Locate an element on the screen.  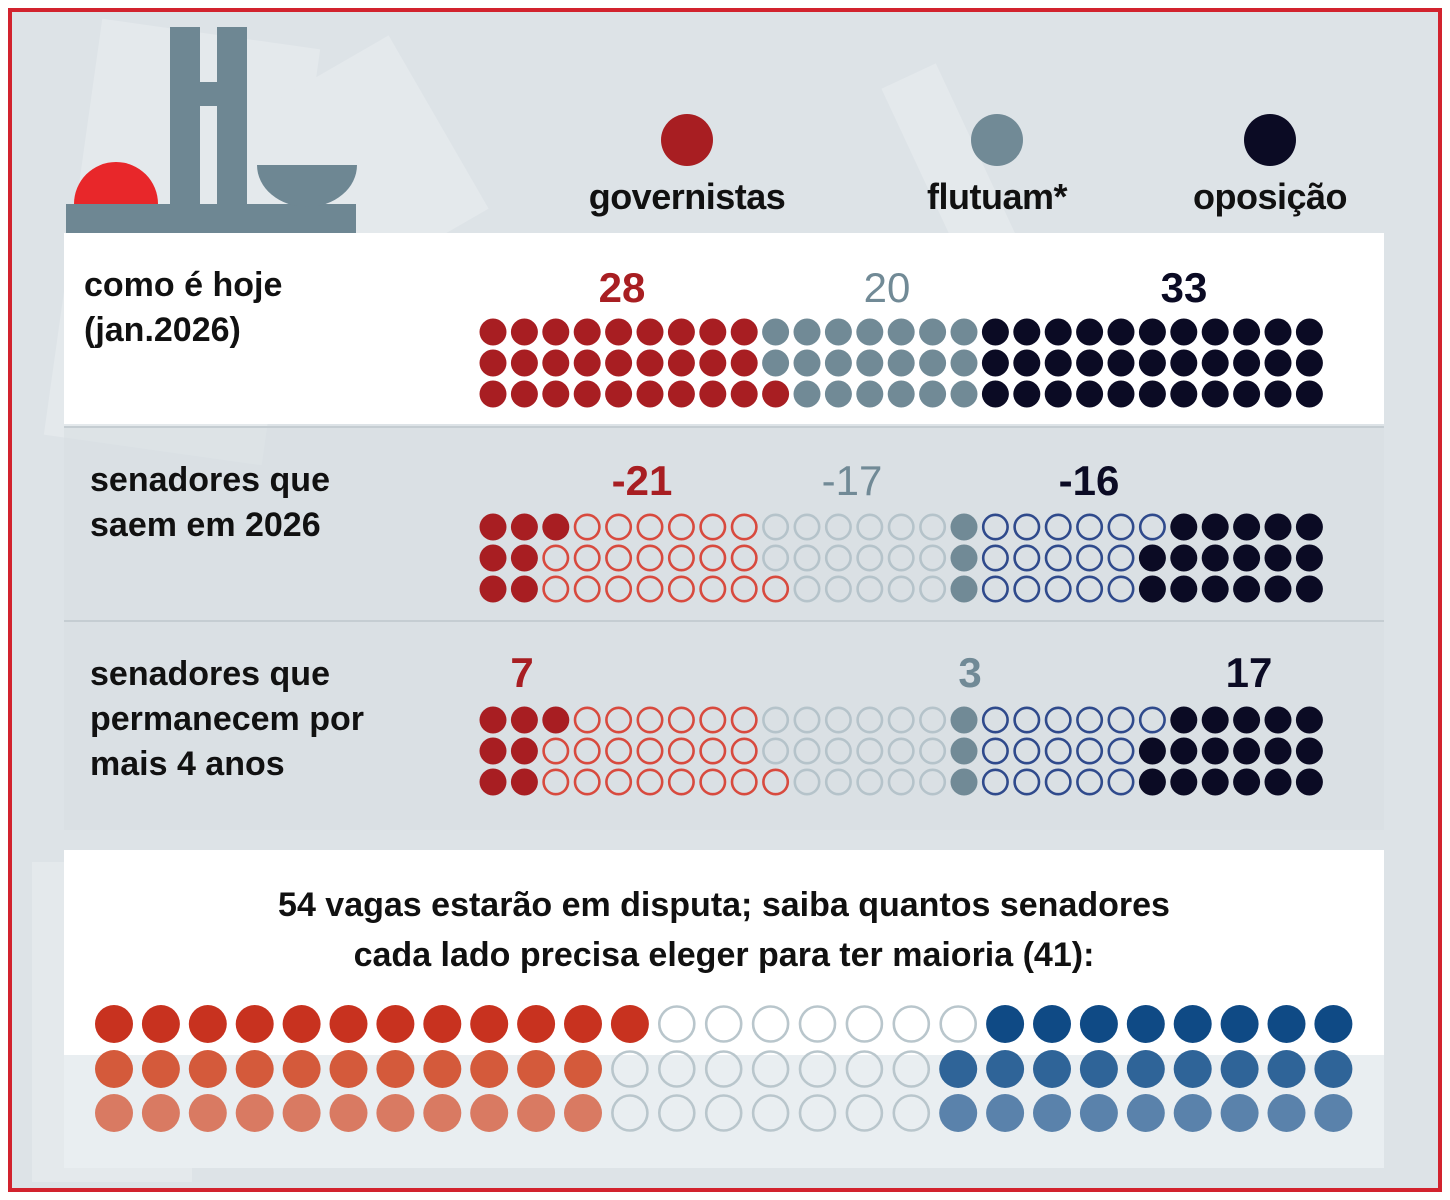
governistas-dot-icon is located at coordinates (687, 140).